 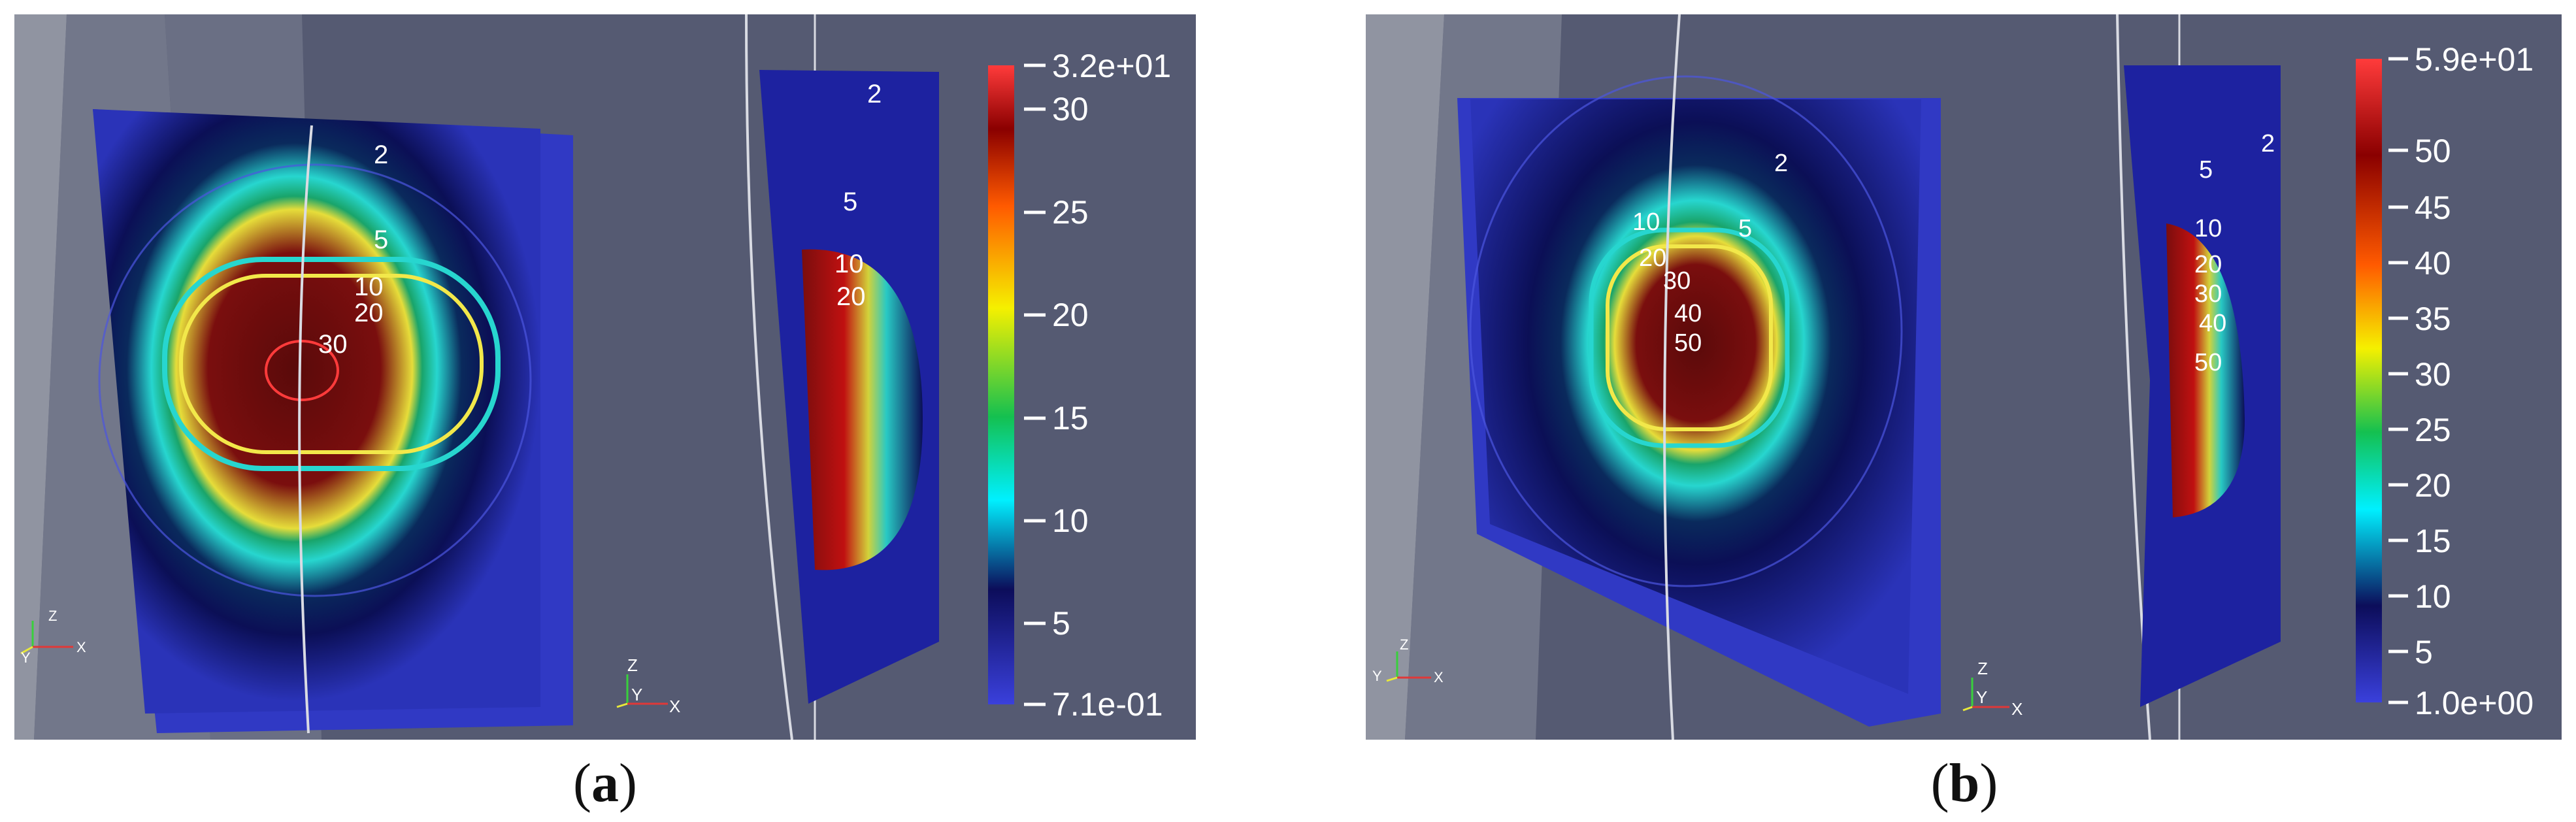 What do you see at coordinates (1688, 343) in the screenshot?
I see `contour-label-50: 50` at bounding box center [1688, 343].